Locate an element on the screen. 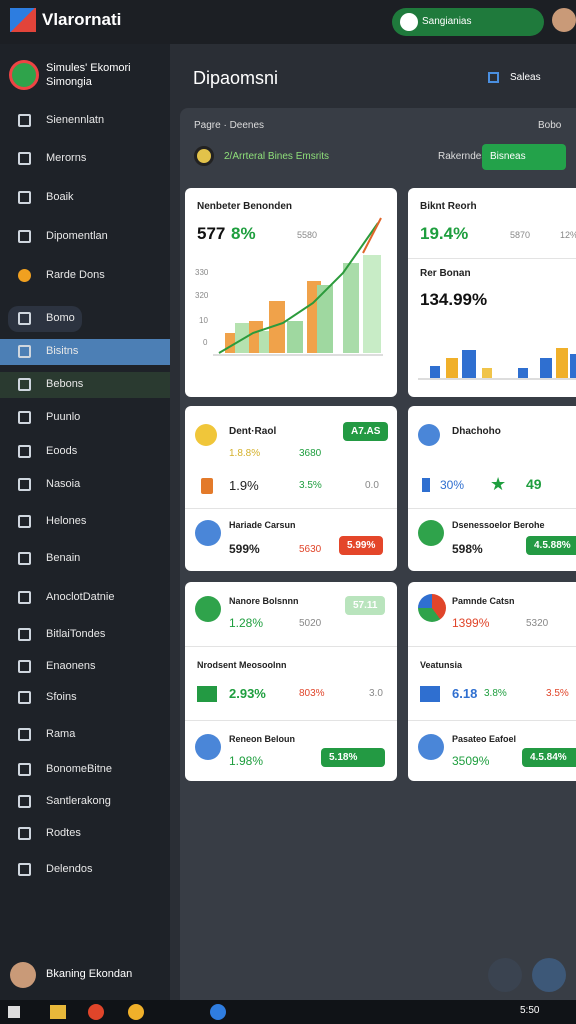 The height and width of the screenshot is (1024, 576). card-extra: 12% is located at coordinates (568, 235).